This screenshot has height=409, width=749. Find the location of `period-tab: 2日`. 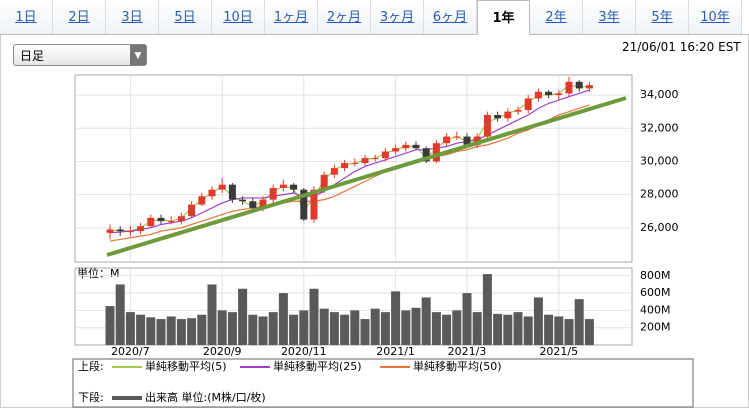

period-tab: 2日 is located at coordinates (79, 17).